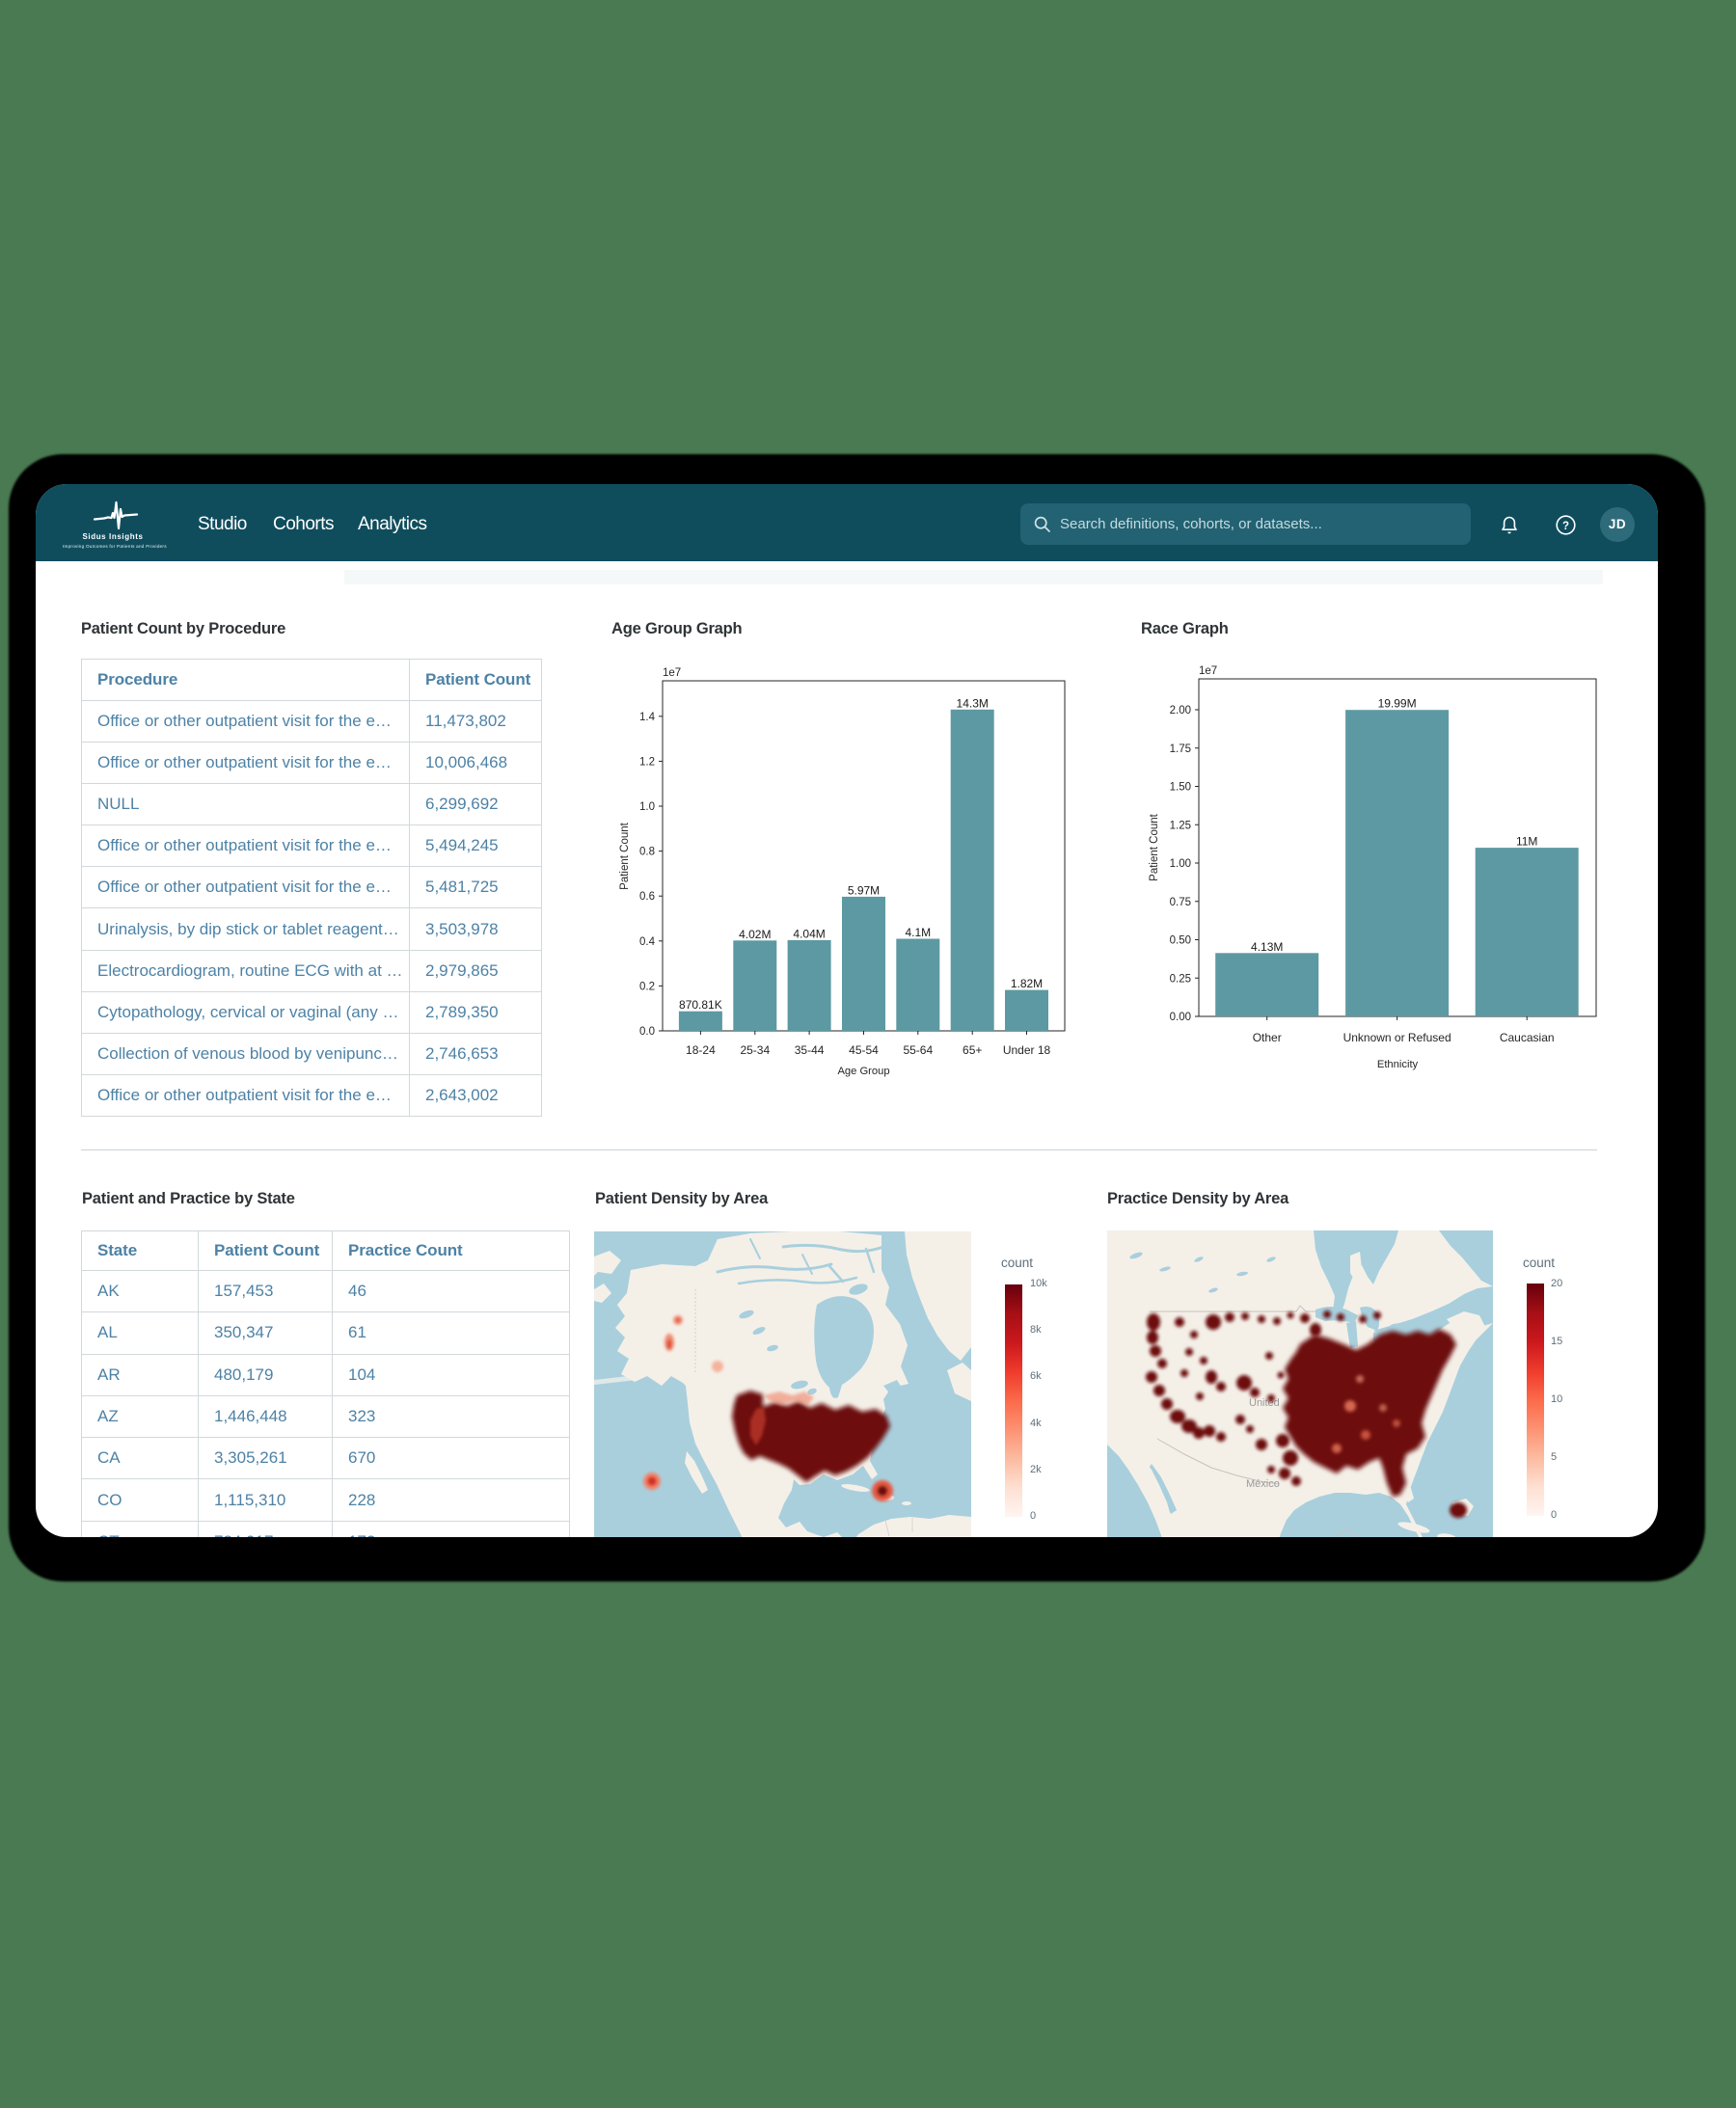  What do you see at coordinates (1180, 788) in the screenshot?
I see `svg-text: 1.50` at bounding box center [1180, 788].